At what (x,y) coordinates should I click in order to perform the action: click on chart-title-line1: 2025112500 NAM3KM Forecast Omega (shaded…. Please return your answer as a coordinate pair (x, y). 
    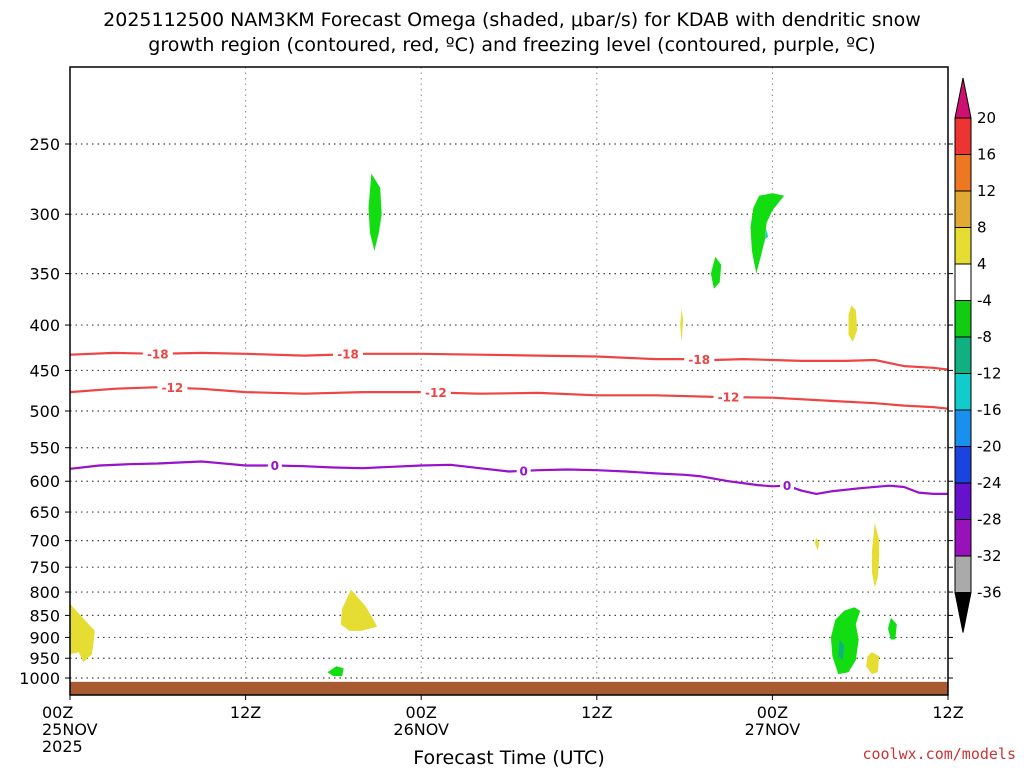
    Looking at the image, I should click on (512, 20).